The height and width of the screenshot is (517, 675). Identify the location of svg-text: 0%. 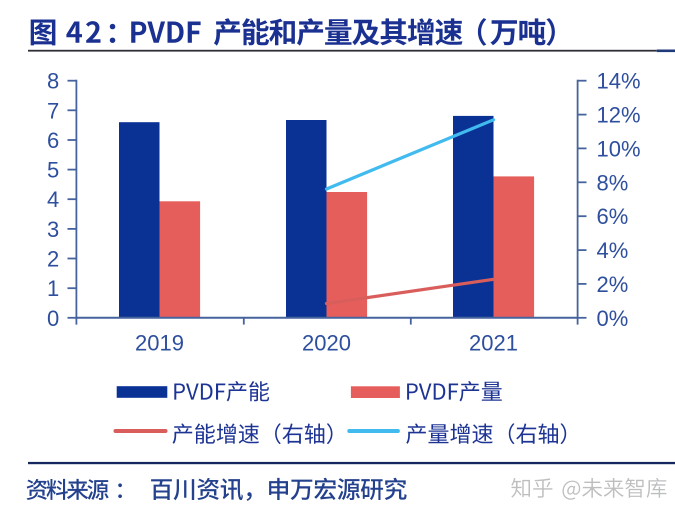
(613, 318).